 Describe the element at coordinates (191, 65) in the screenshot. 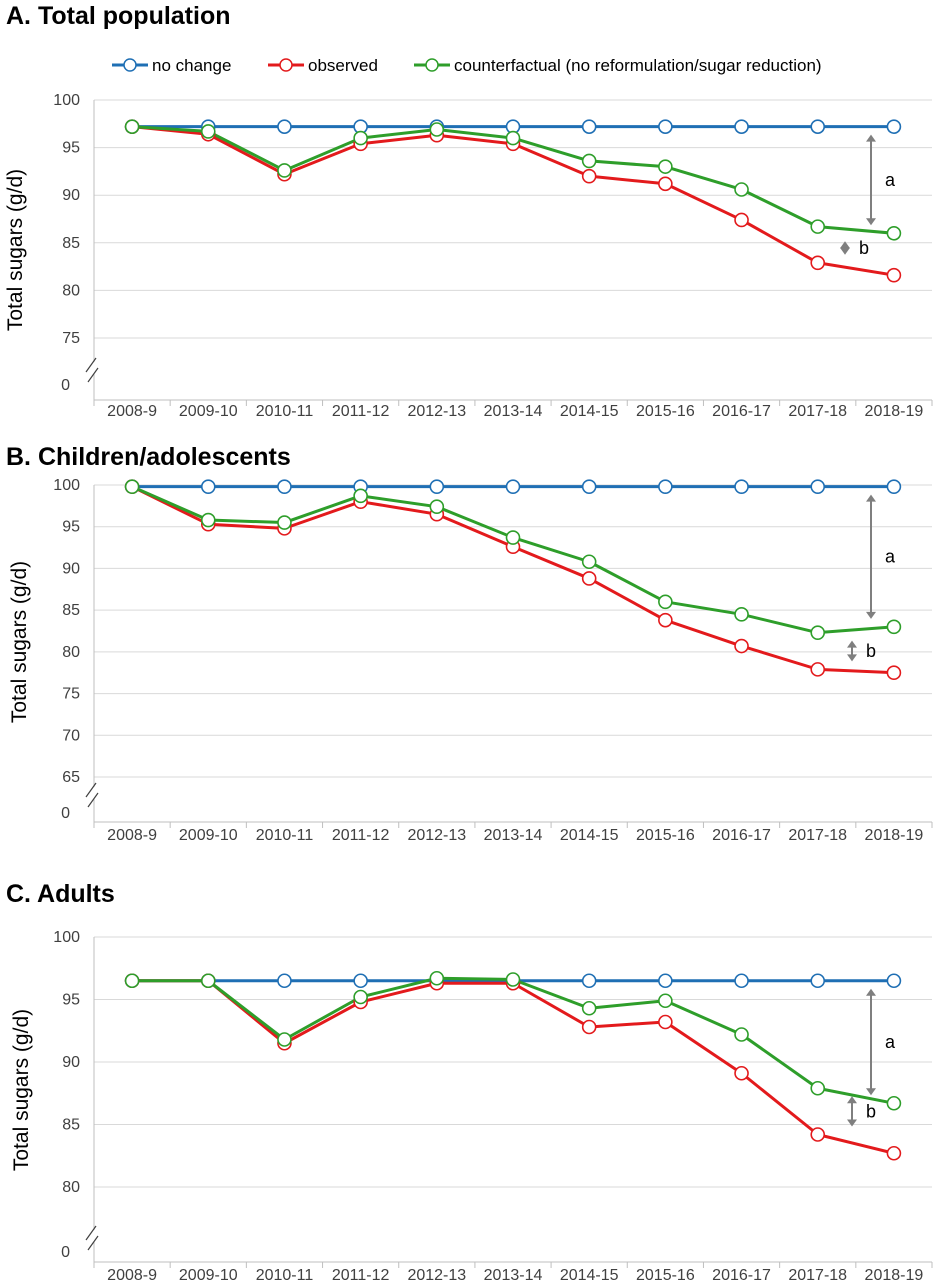

I see `legend-label-no-change: no change` at that location.